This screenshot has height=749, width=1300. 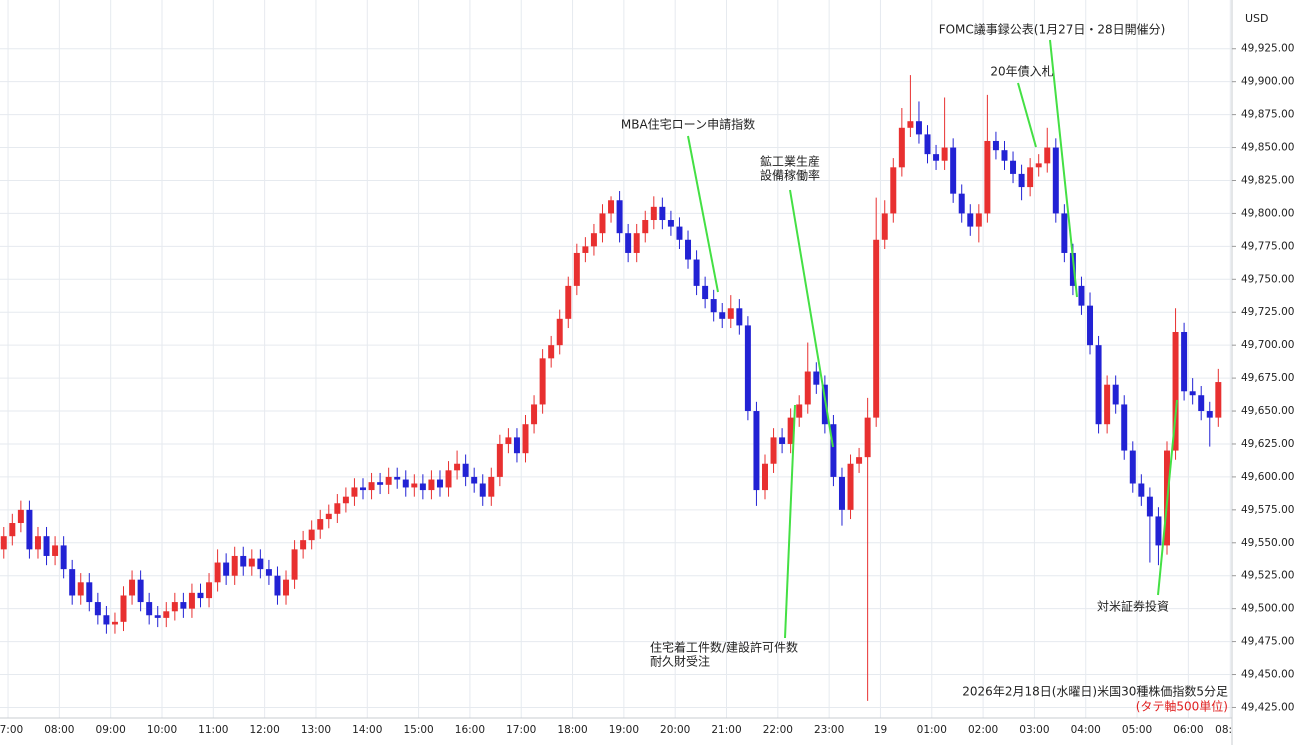 What do you see at coordinates (790, 175) in the screenshot?
I see `annotation-text: 設備稼働率` at bounding box center [790, 175].